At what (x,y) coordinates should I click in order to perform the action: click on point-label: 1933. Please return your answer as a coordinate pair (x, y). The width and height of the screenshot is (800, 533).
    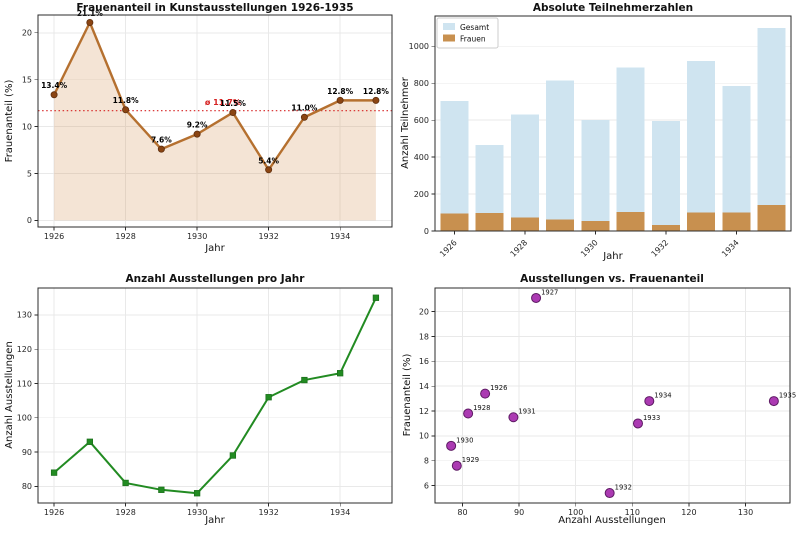
    Looking at the image, I should click on (651, 418).